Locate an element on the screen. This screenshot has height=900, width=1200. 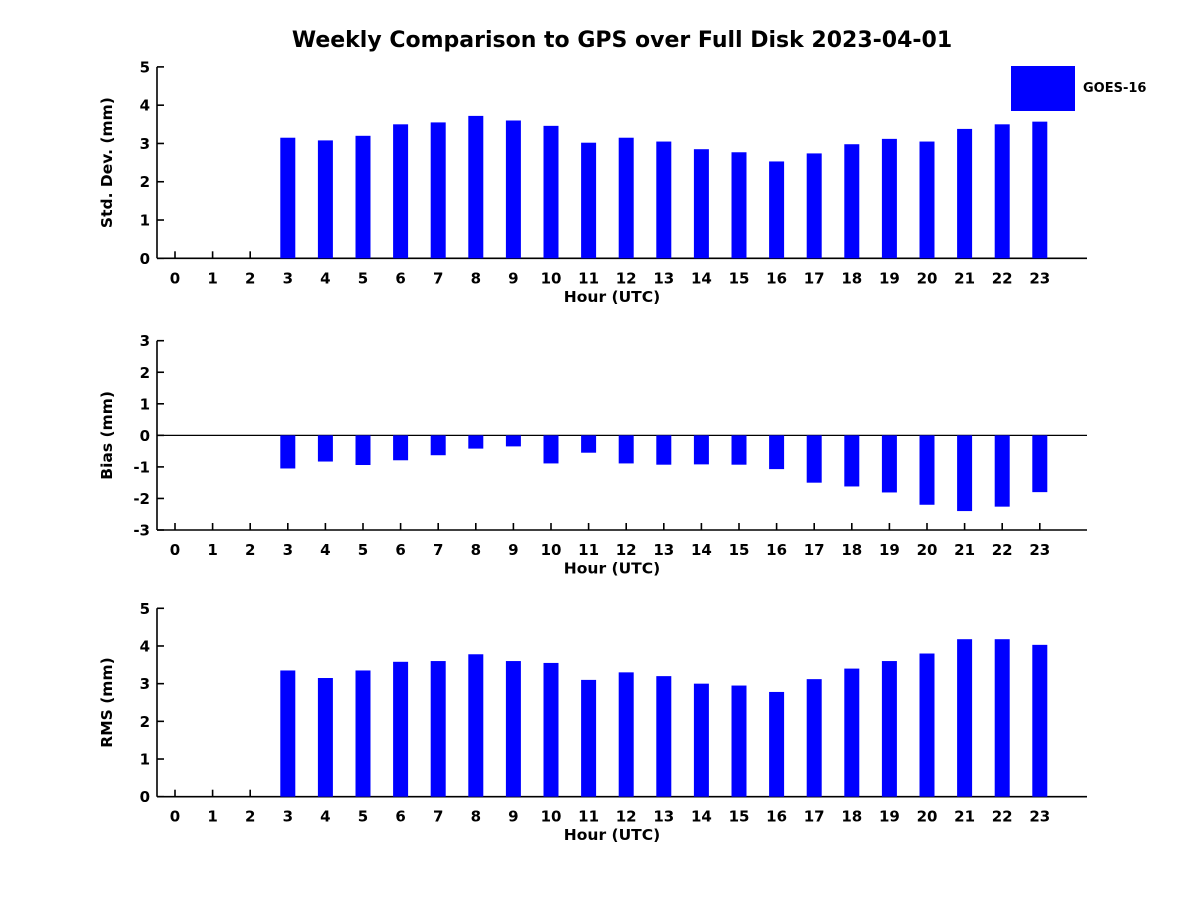
x-tick-label: 22 is located at coordinates (1002, 817).